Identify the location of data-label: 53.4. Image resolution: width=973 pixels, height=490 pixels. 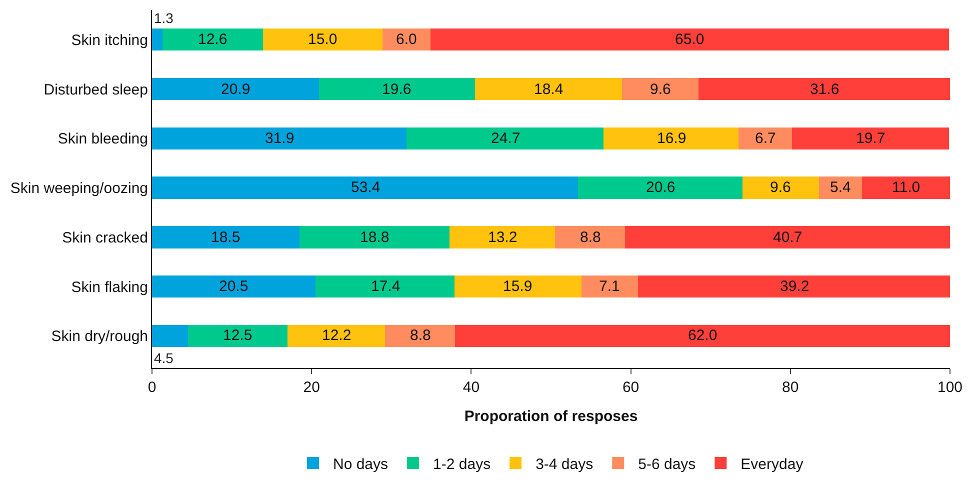
(365, 187).